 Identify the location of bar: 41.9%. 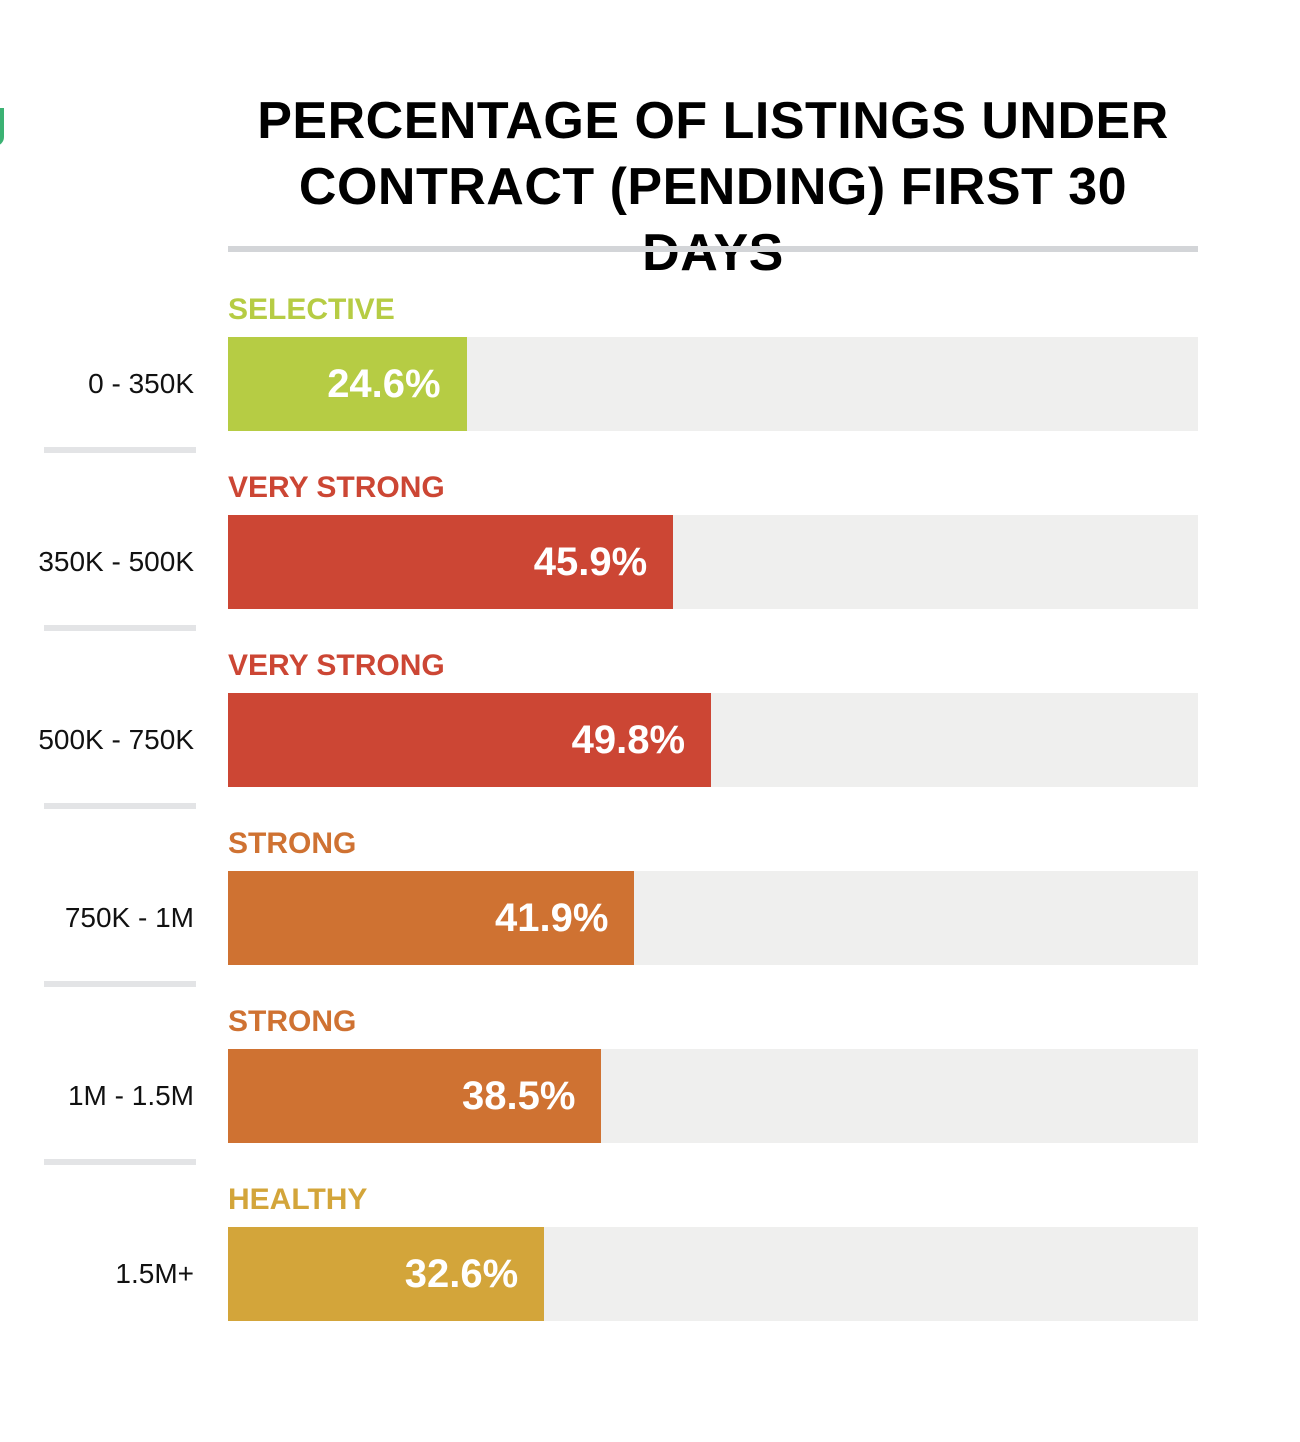
(431, 918).